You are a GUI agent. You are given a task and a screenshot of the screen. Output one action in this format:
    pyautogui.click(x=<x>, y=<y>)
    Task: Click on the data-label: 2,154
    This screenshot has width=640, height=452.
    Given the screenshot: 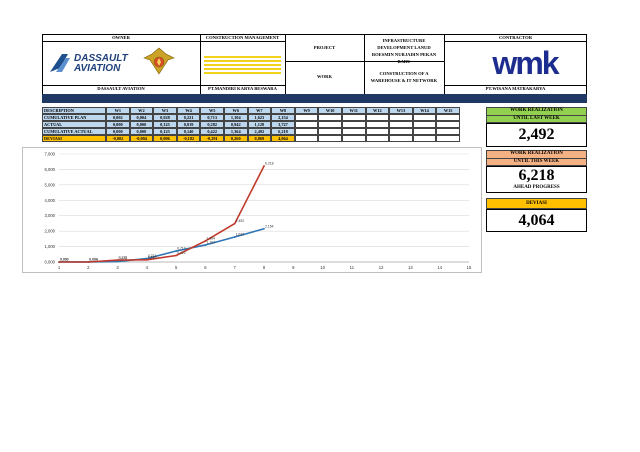 What is the action you would take?
    pyautogui.click(x=269, y=226)
    